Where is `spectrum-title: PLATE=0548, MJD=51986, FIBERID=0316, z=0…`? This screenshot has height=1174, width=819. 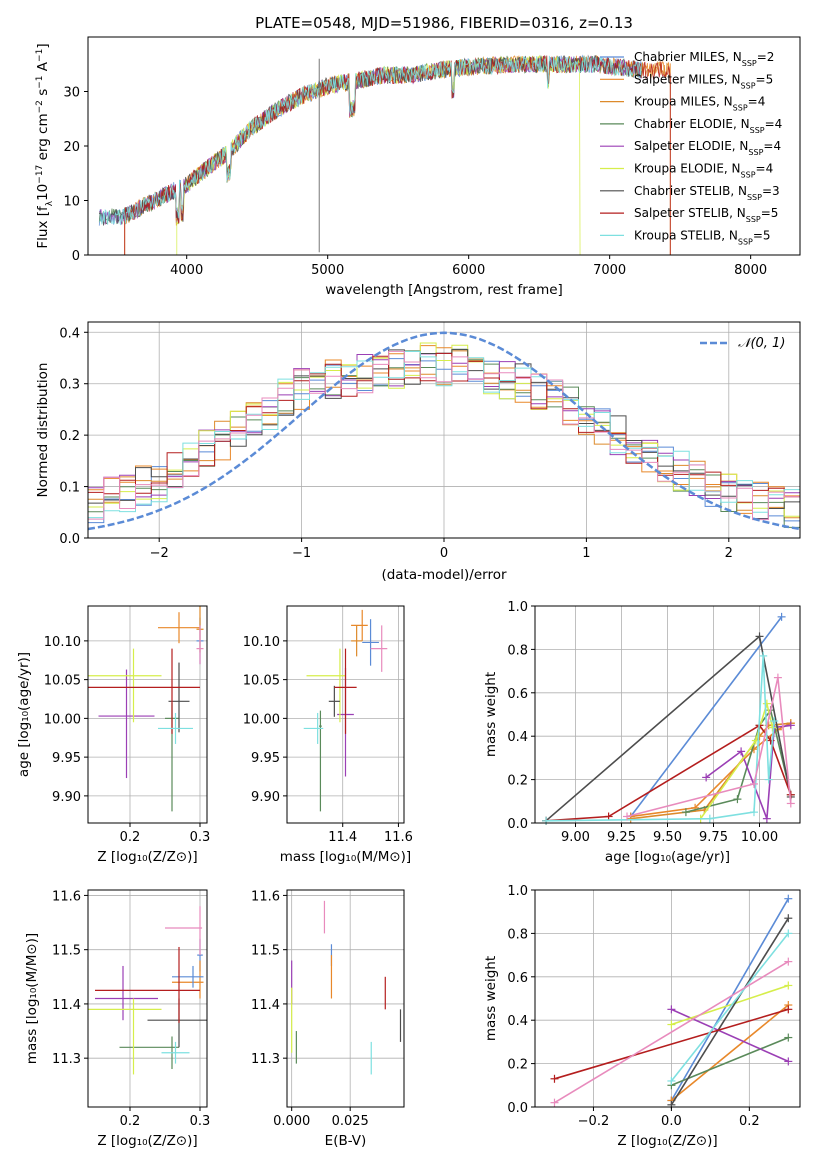 spectrum-title: PLATE=0548, MJD=51986, FIBERID=0316, z=0… is located at coordinates (444, 23).